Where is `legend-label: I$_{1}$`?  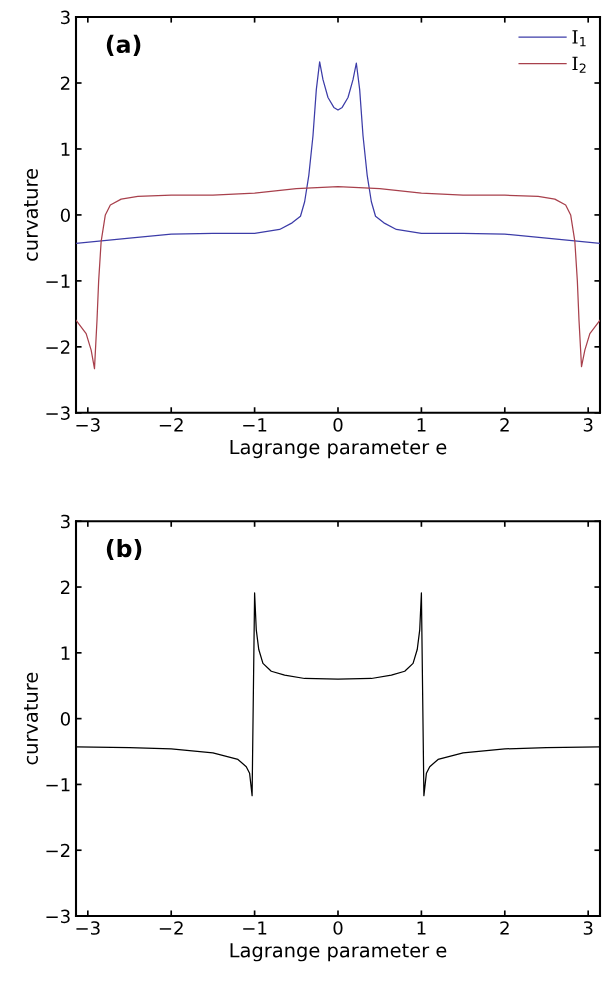 legend-label: I$_{1}$ is located at coordinates (579, 38).